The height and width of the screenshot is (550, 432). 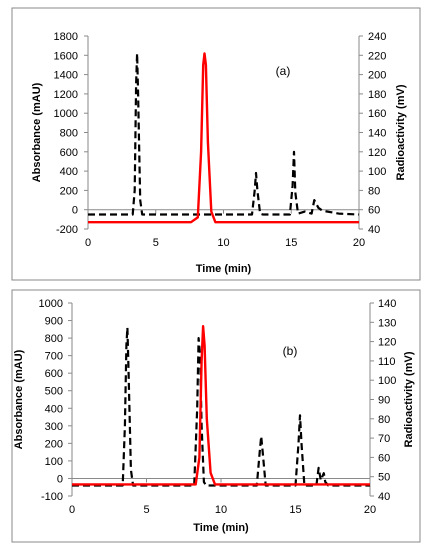 I want to click on right-tick-label: 200, so click(x=377, y=76).